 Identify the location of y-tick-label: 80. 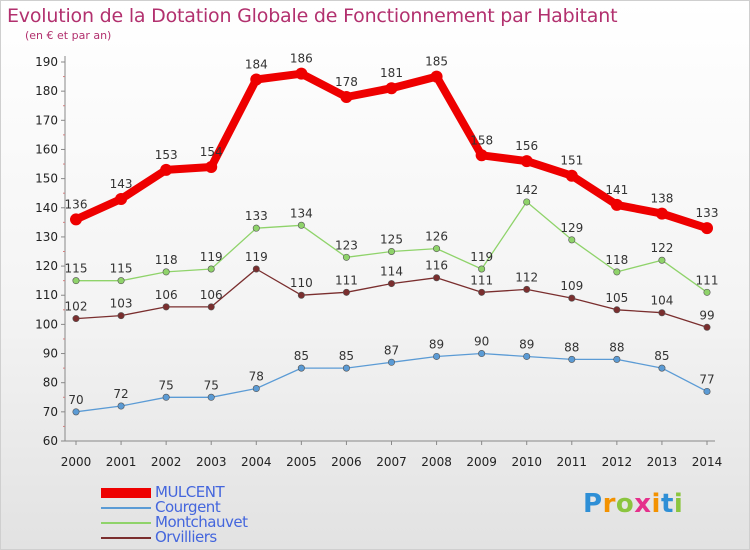
(50, 383).